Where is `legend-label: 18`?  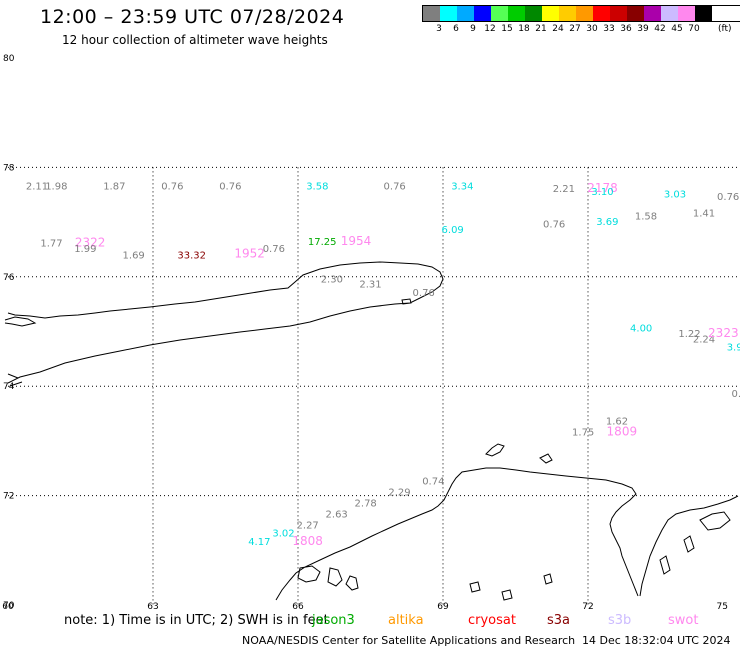 legend-label: 18 is located at coordinates (524, 29).